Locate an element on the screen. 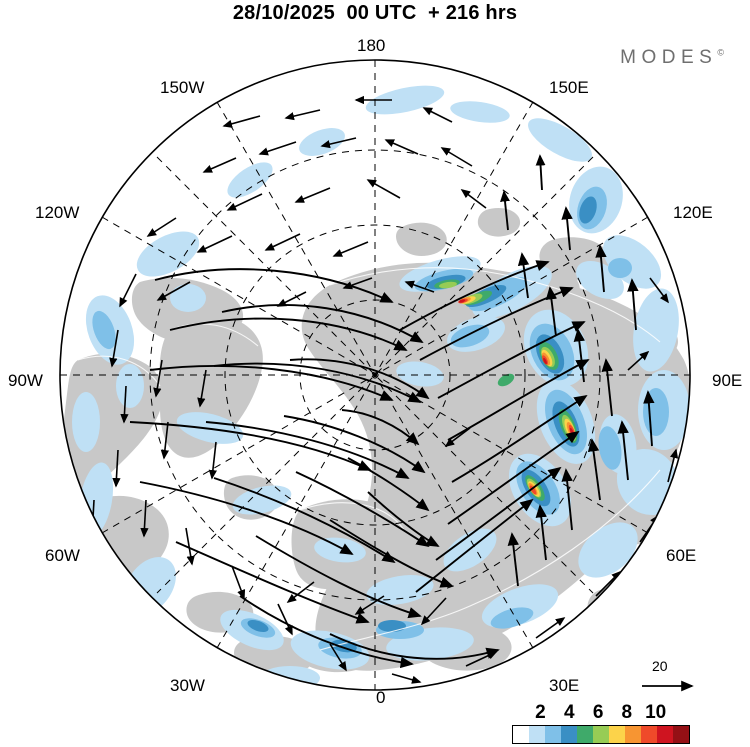 Image resolution: width=750 pixels, height=747 pixels. wind-scale-legend: 20 is located at coordinates (685, 679).